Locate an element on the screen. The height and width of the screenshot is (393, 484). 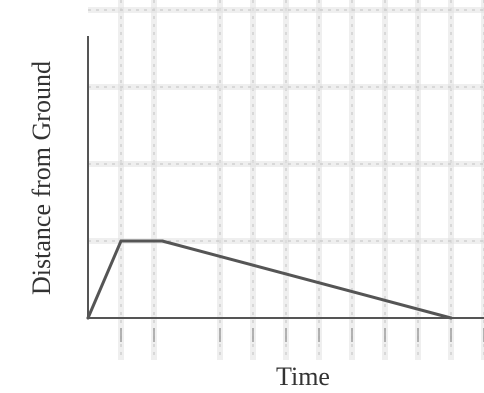
y-axis-label: Distance from Ground is located at coordinates (41, 178).